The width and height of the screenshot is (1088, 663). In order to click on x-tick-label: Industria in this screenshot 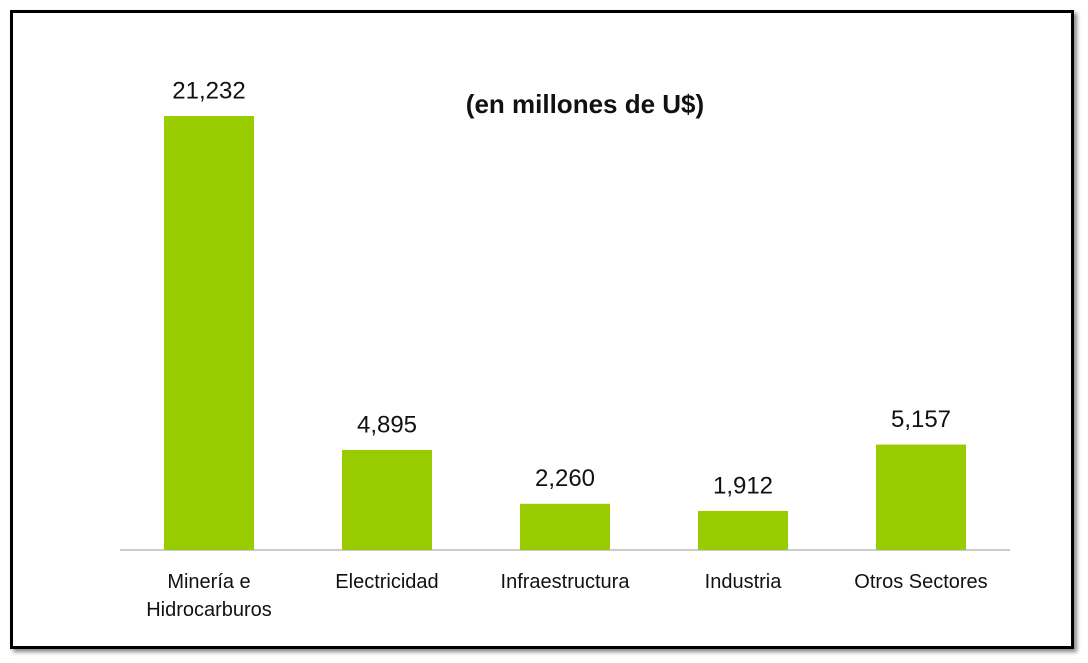, I will do `click(743, 582)`.